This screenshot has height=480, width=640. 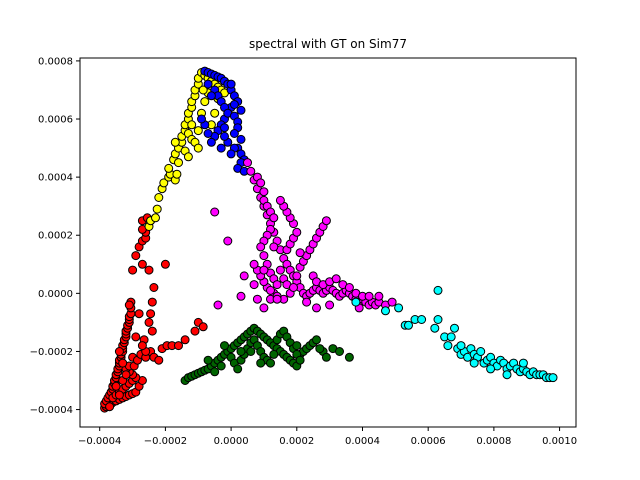 I want to click on chart-title: spectral with GT on Sim77, so click(x=328, y=44).